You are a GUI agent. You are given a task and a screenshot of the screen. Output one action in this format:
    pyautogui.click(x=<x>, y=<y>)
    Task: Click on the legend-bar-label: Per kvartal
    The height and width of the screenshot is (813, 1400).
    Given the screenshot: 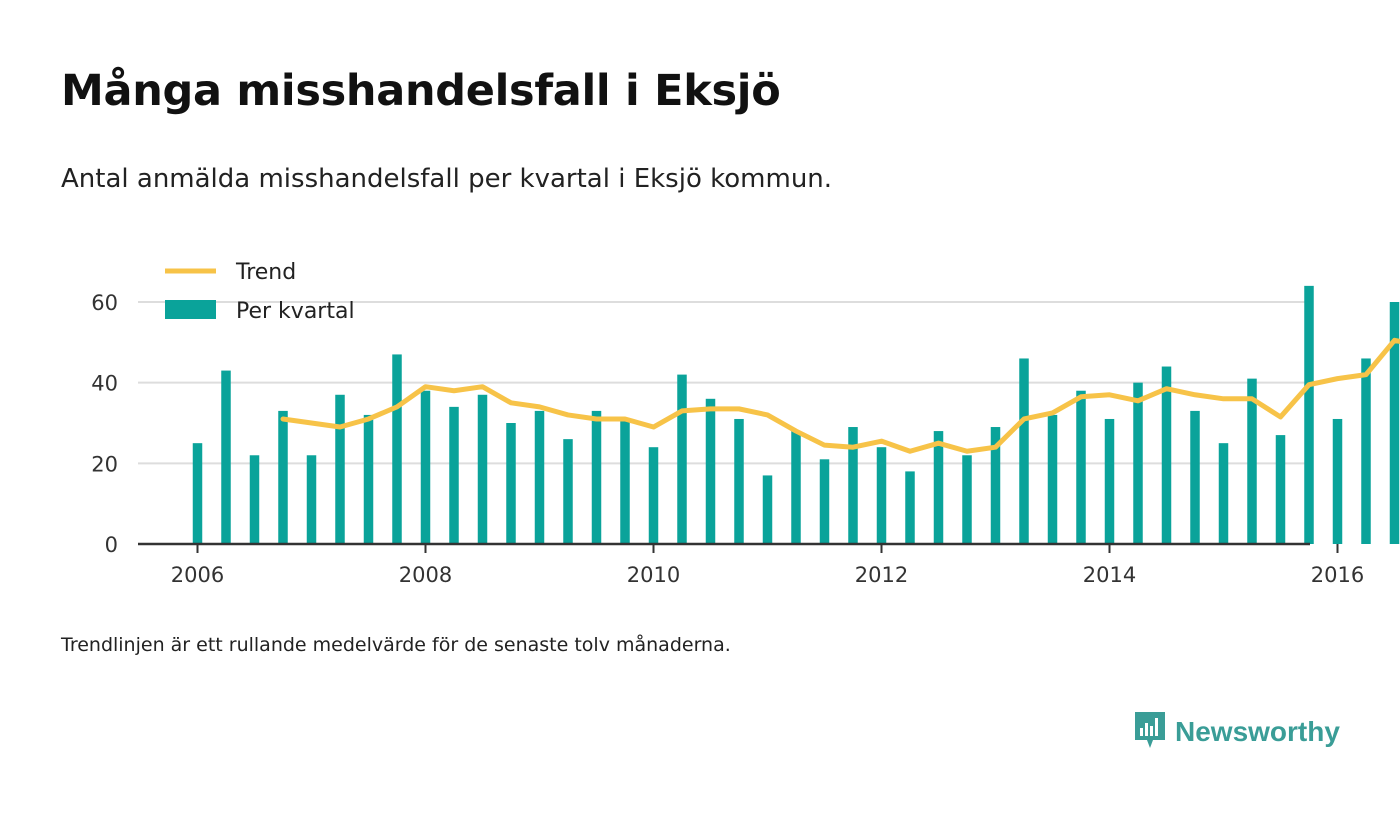 What is the action you would take?
    pyautogui.click(x=295, y=311)
    